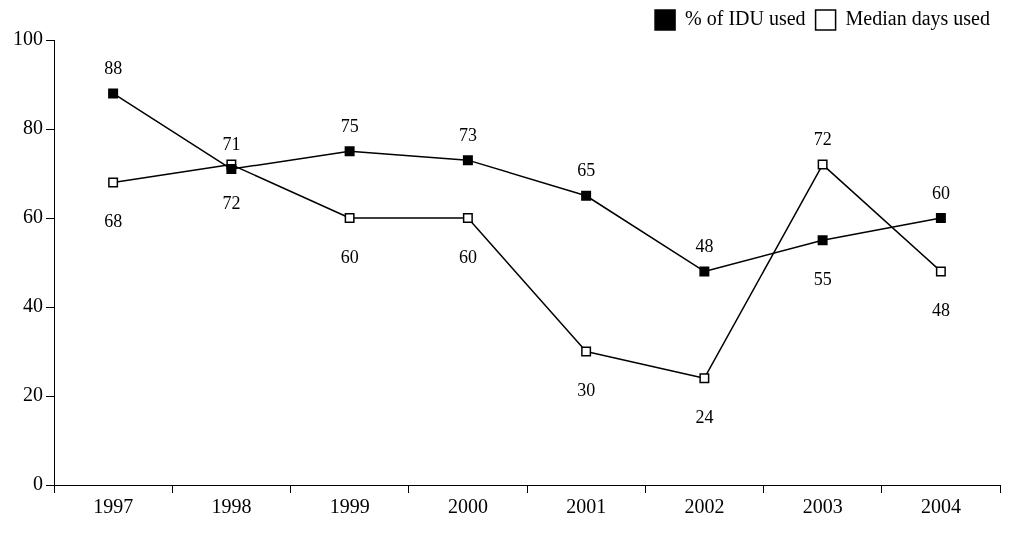 The width and height of the screenshot is (1010, 533). I want to click on data-label: 71, so click(231, 143).